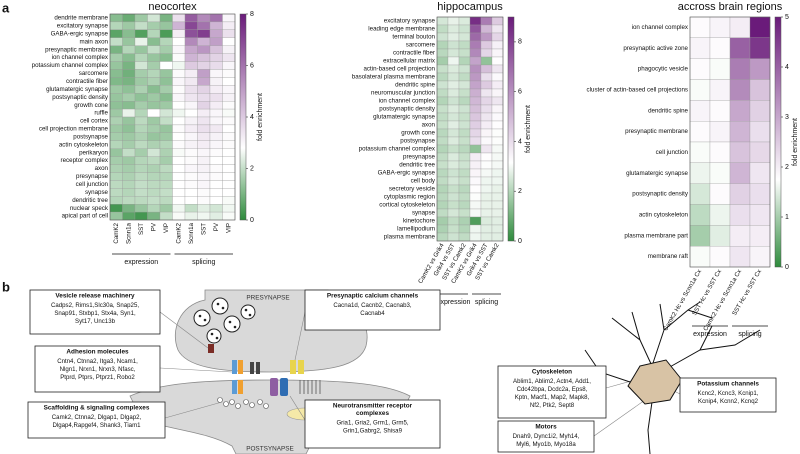  I want to click on panel-label: a, so click(6, 7).